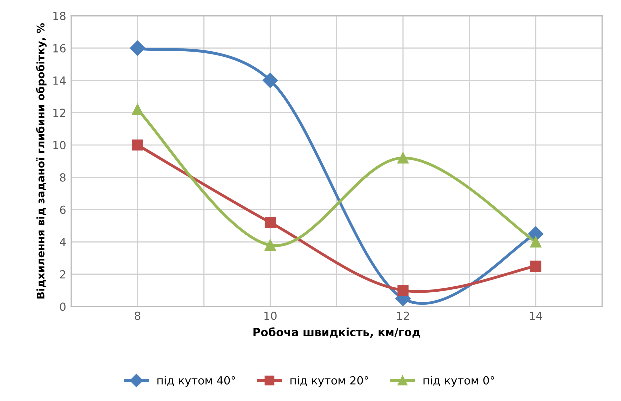  Describe the element at coordinates (459, 381) in the screenshot. I see `legend-label: під кутом 0°` at that location.